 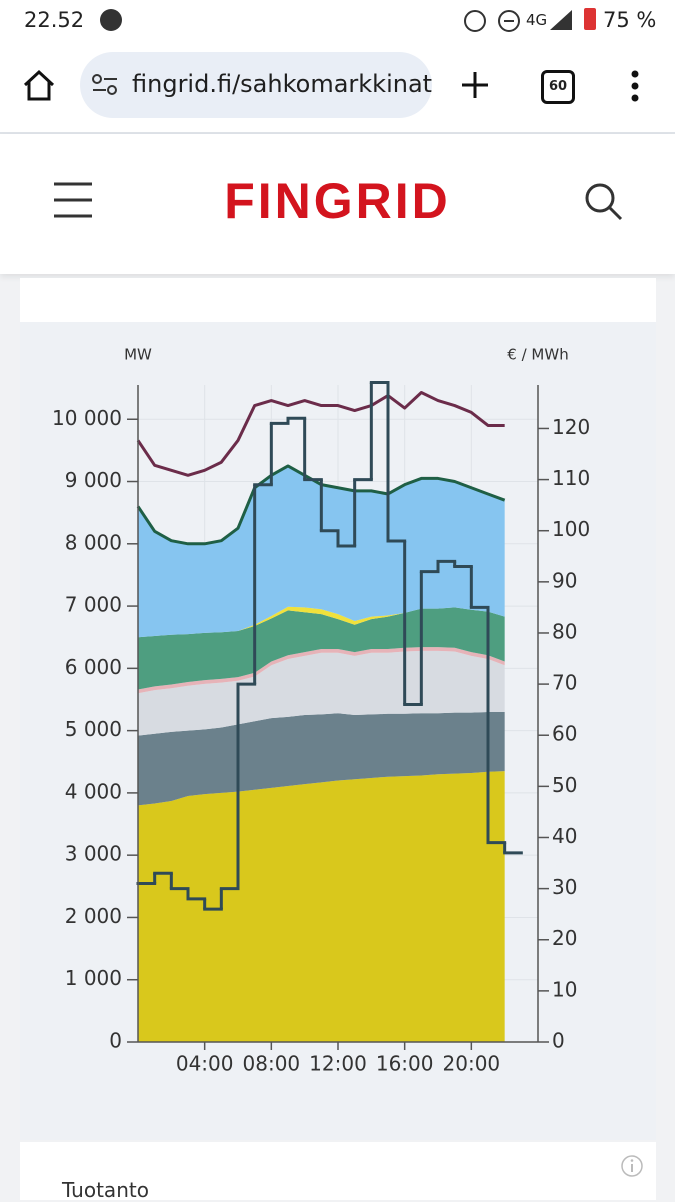 I want to click on search-button, so click(x=604, y=202).